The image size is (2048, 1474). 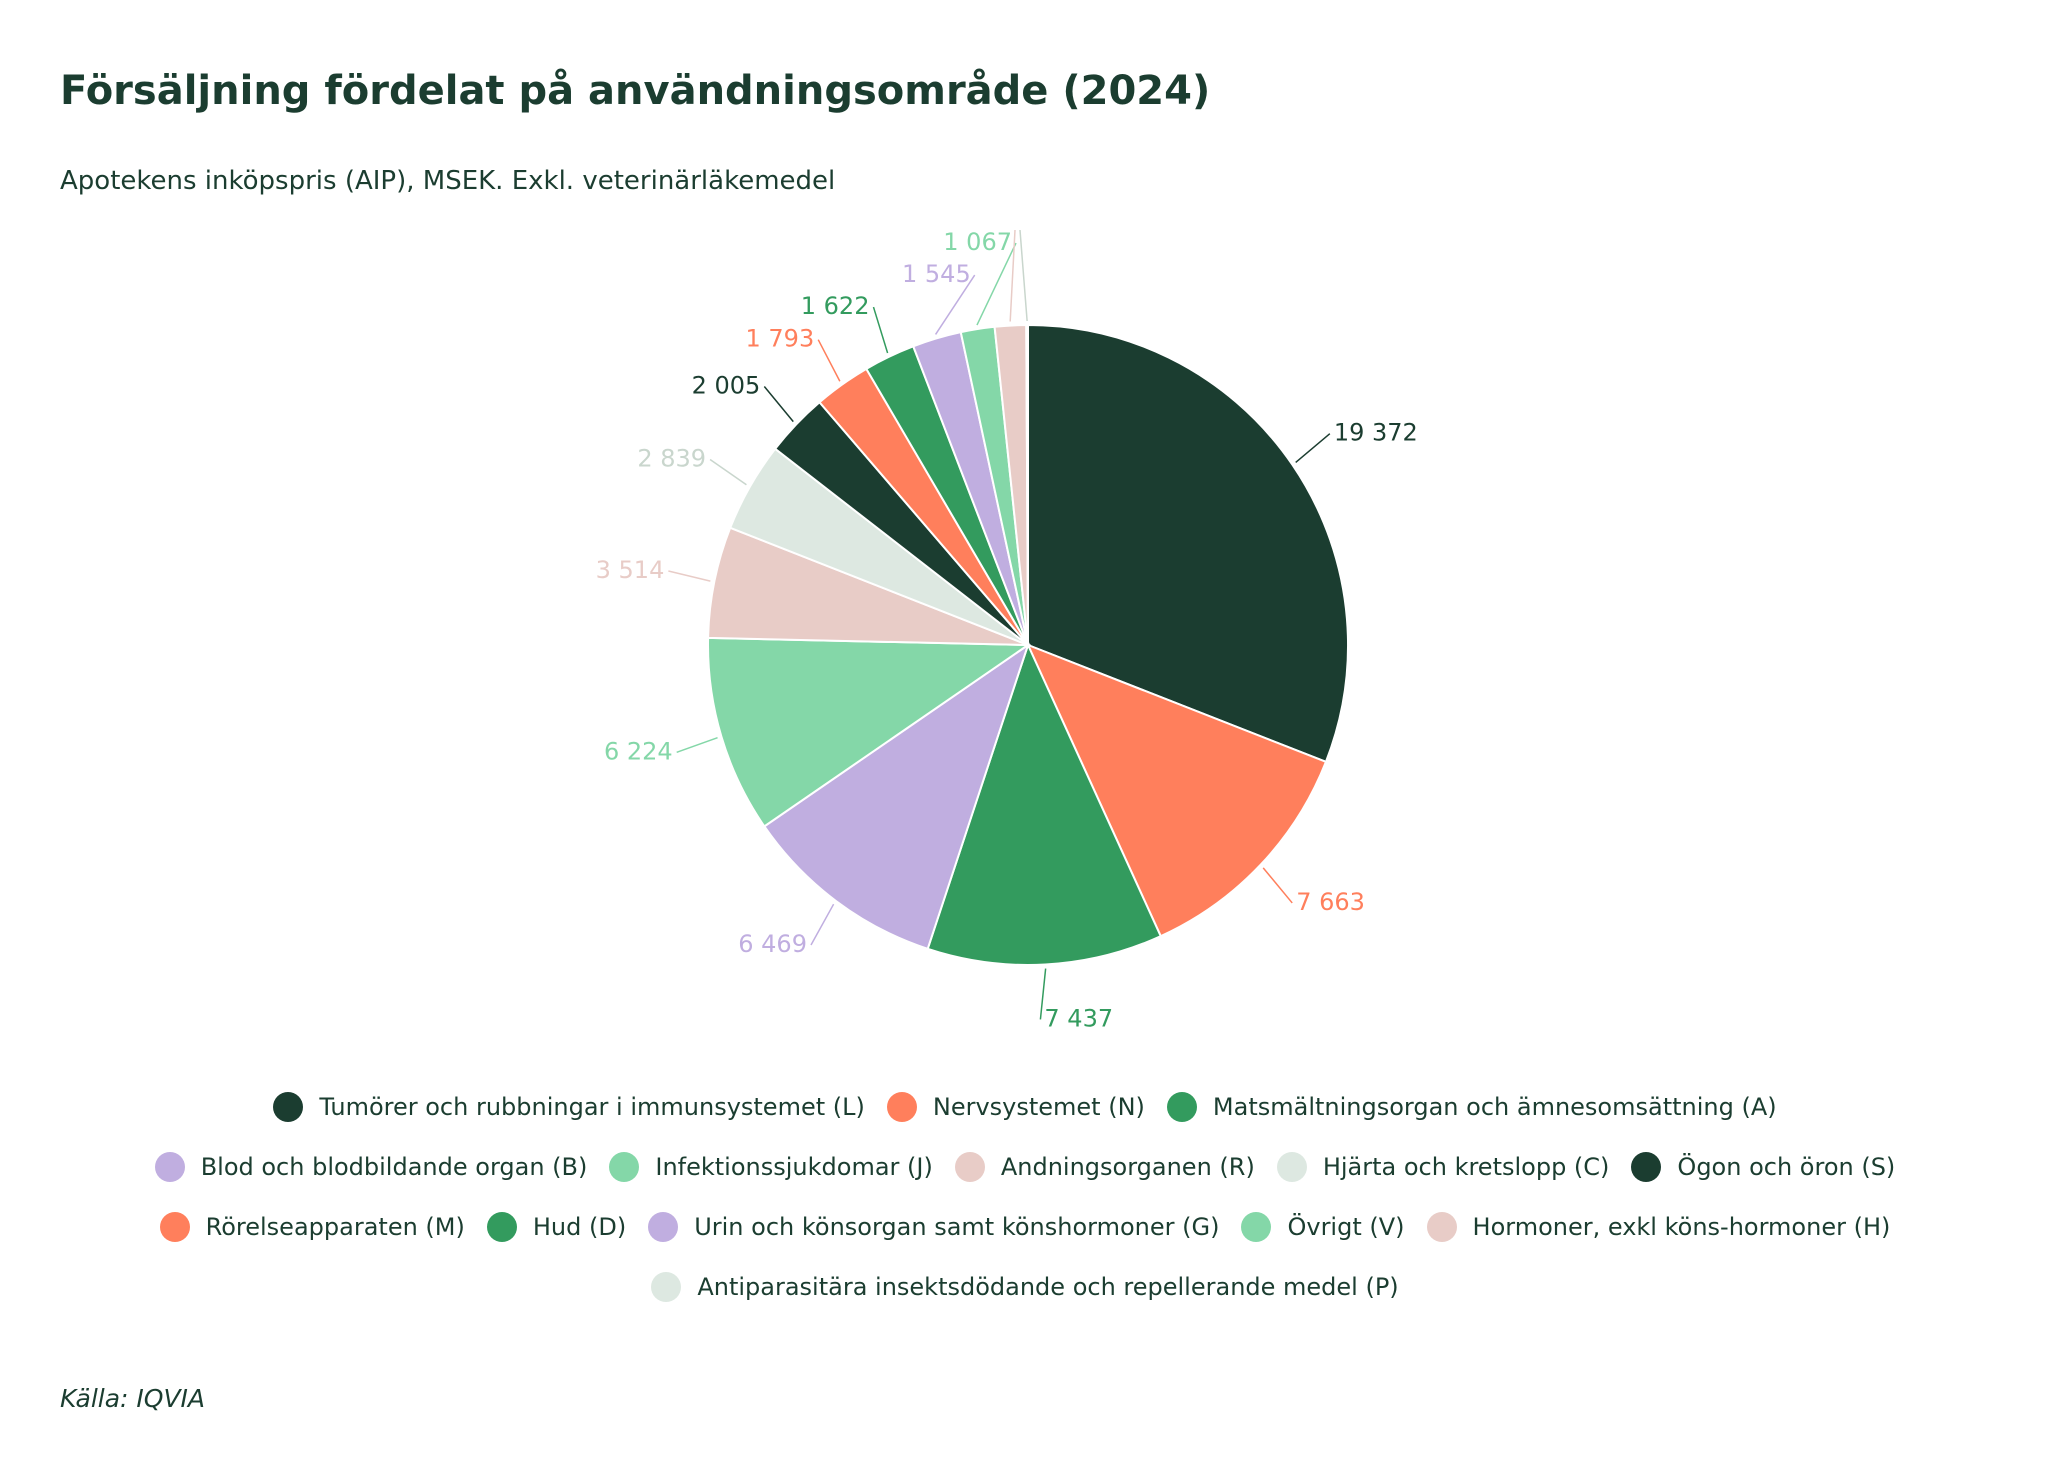 I want to click on legend-item: Rörelseapparaten (M), so click(x=312, y=1227).